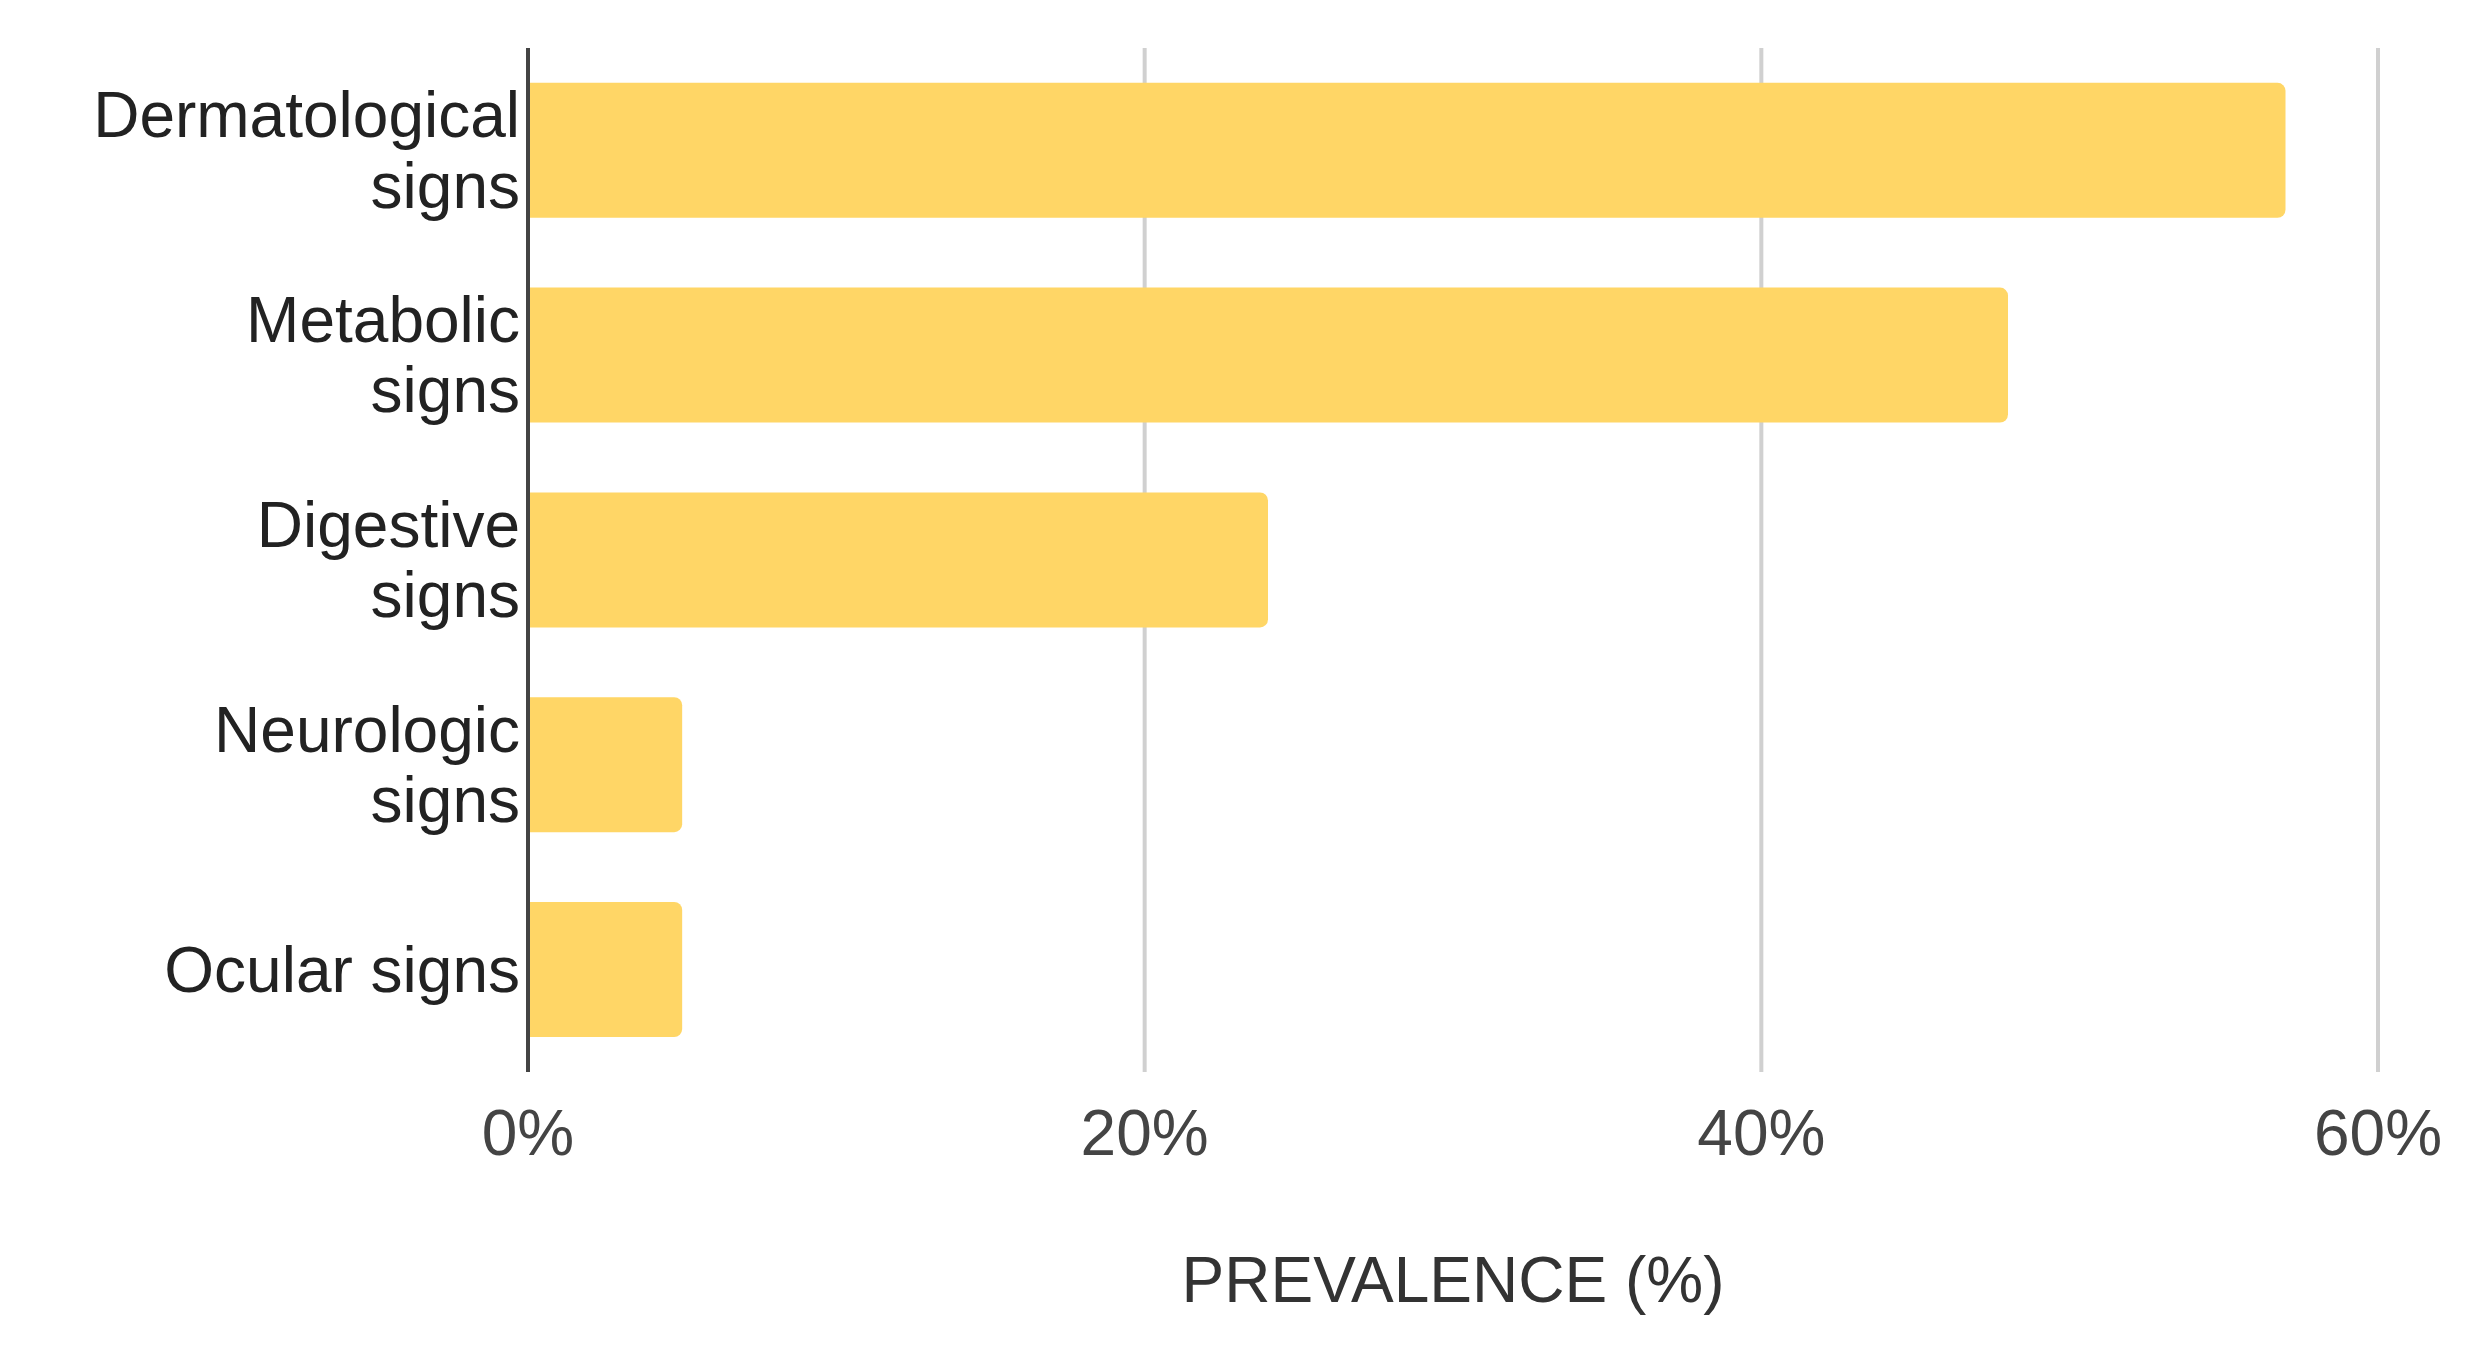  I want to click on x-tick-label: 40%, so click(1761, 1133).